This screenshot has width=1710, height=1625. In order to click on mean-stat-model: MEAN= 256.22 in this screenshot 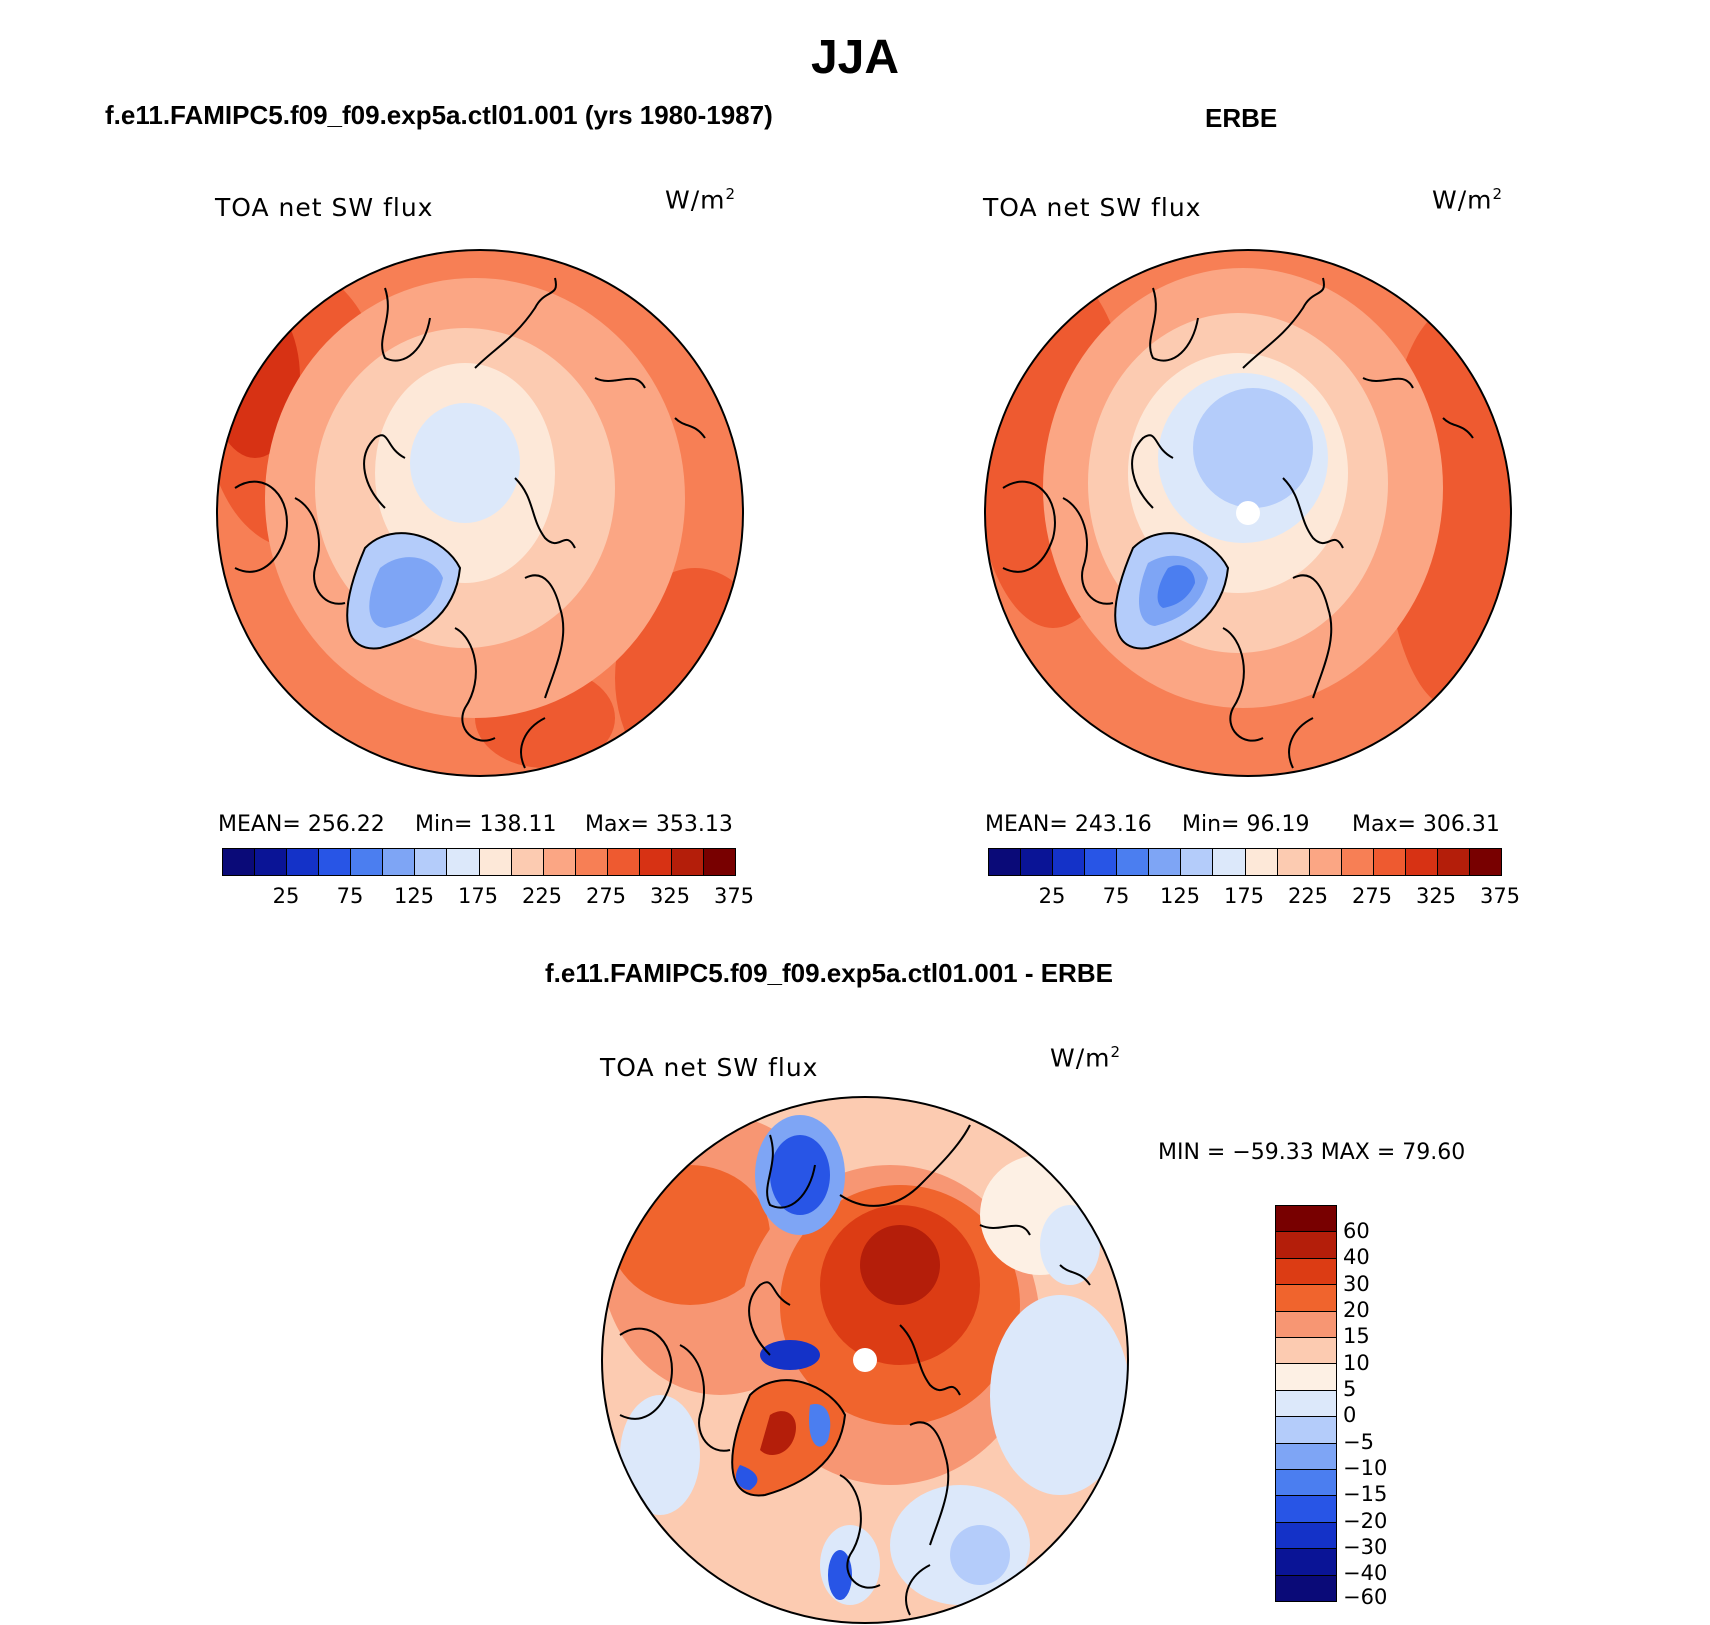, I will do `click(301, 824)`.